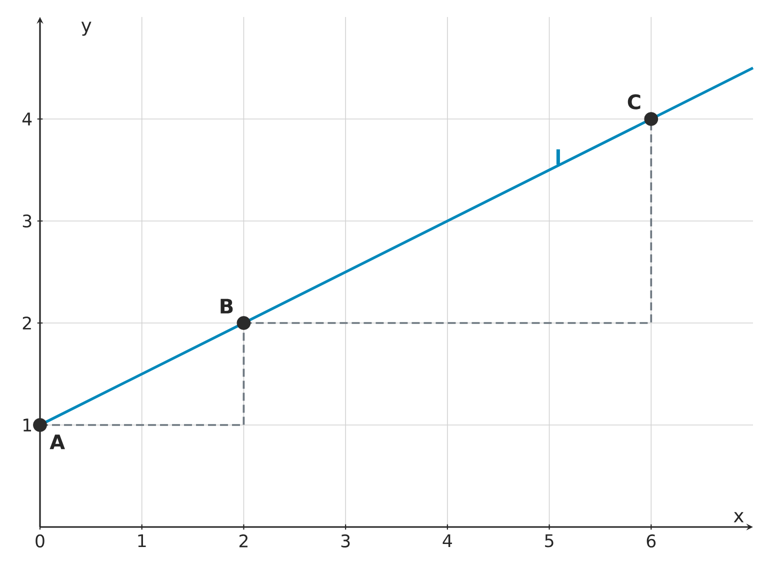 The width and height of the screenshot is (771, 575). What do you see at coordinates (57, 442) in the screenshot?
I see `annotation: A` at bounding box center [57, 442].